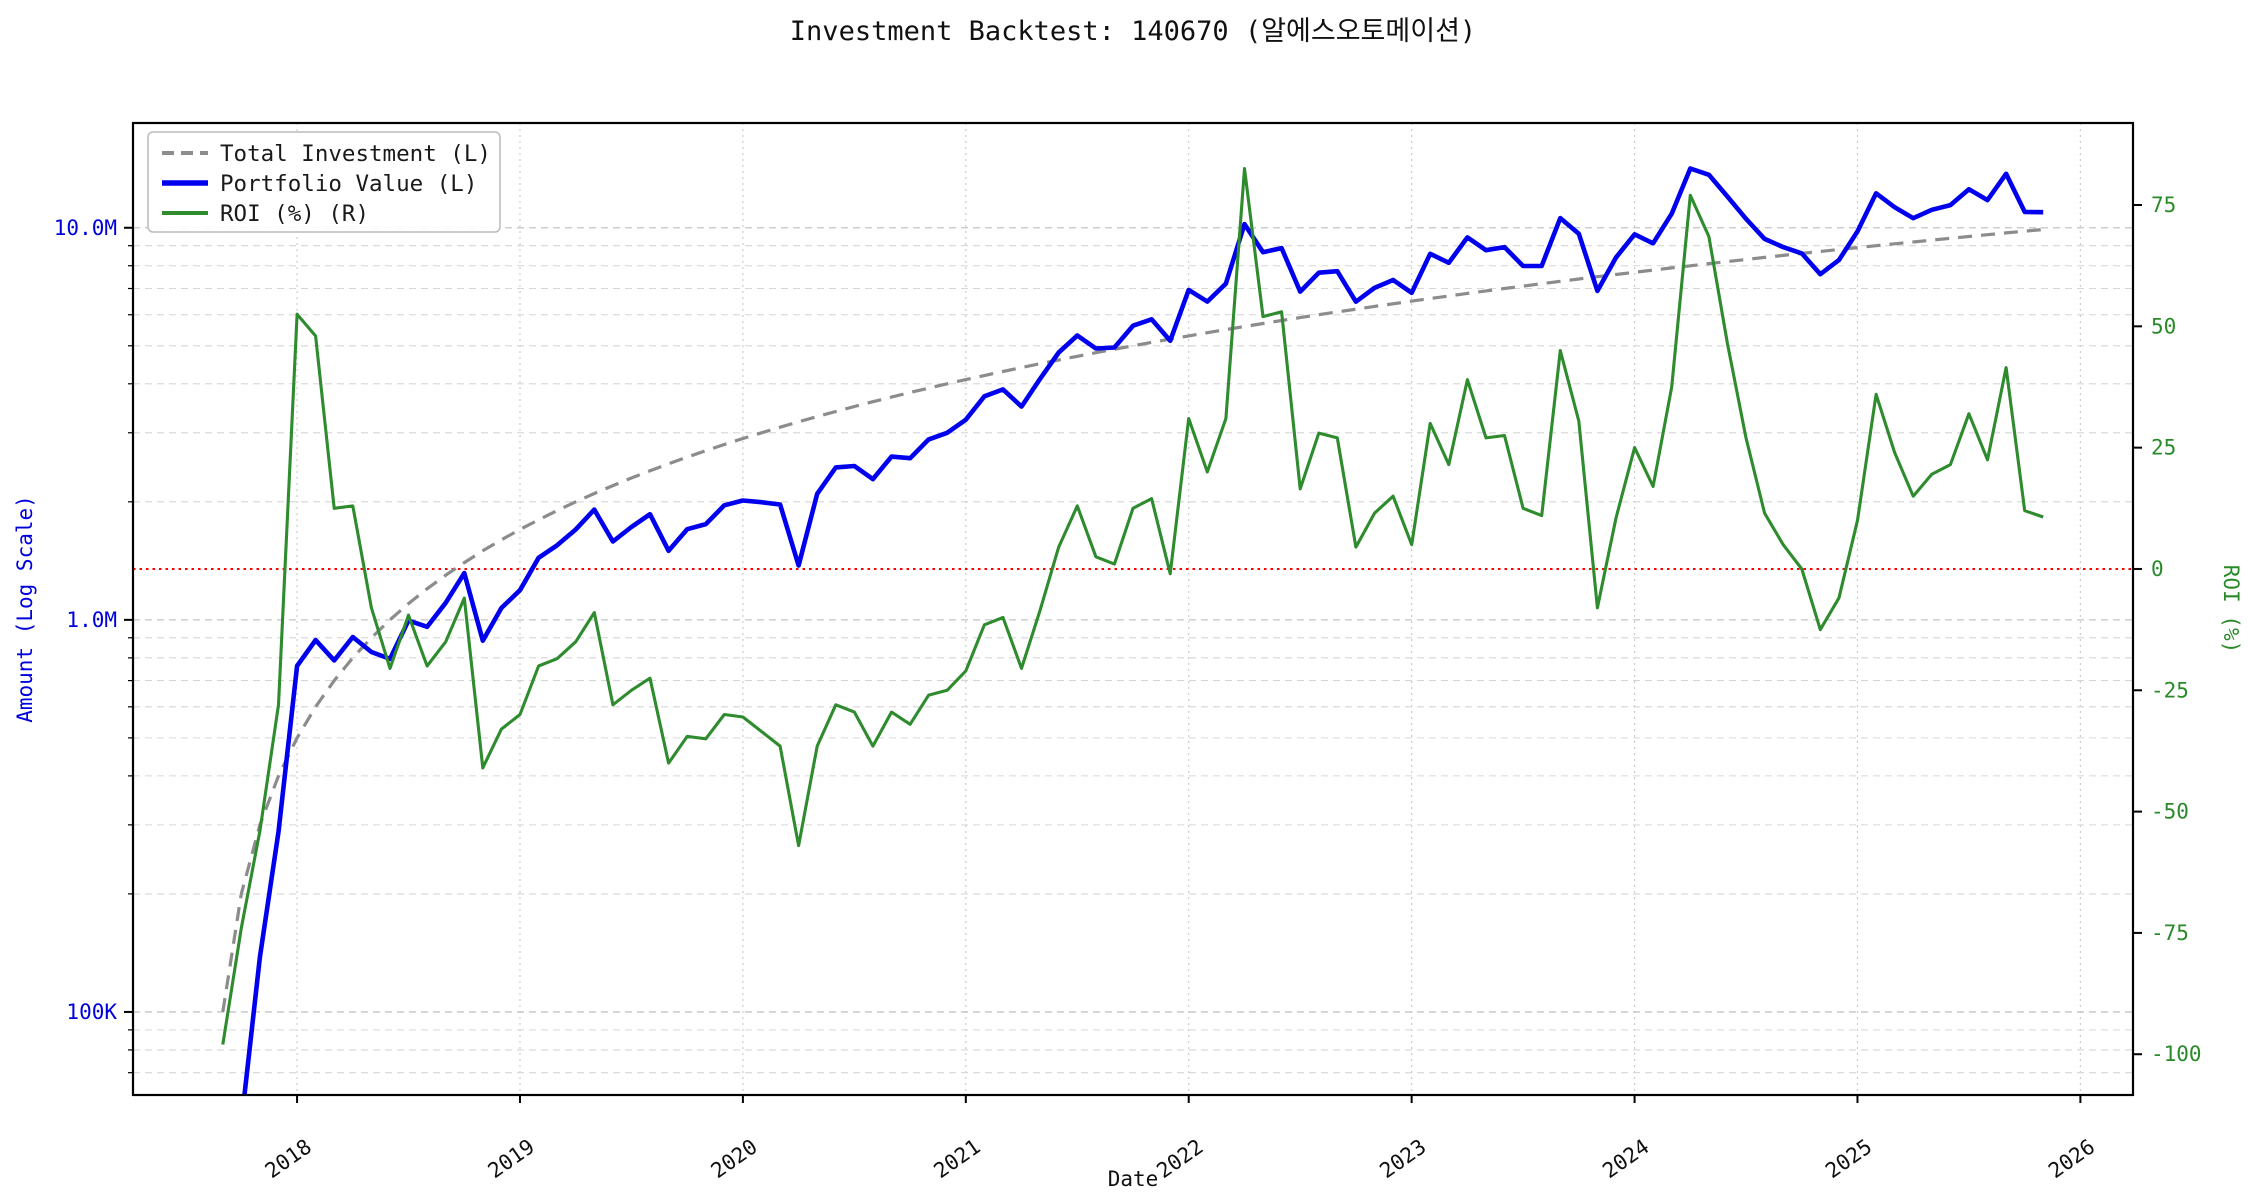 The image size is (2250, 1200). I want to click on legend-item-roi: ROI (%) (R), so click(265, 214).